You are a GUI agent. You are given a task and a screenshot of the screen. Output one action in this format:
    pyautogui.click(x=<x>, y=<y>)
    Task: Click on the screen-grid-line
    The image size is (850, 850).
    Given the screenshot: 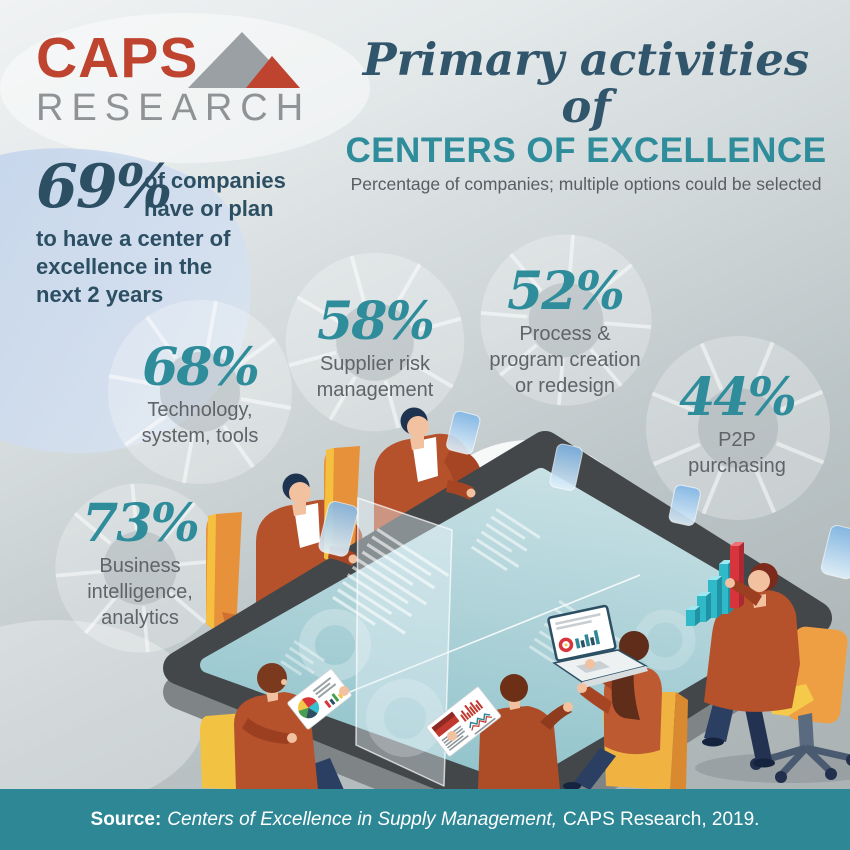 What is the action you would take?
    pyautogui.click(x=485, y=637)
    